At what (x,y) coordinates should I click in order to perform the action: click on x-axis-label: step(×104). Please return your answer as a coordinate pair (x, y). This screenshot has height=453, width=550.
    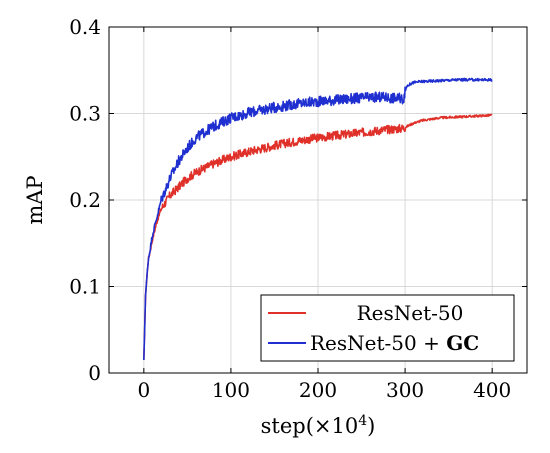
    Looking at the image, I should click on (318, 425).